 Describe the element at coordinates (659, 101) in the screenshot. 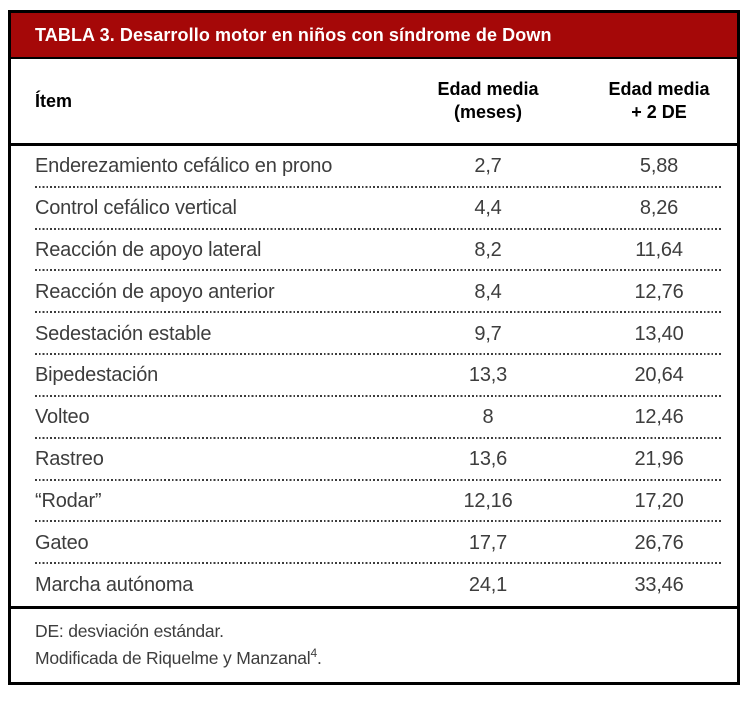

I see `column-header-edad-media-2de: Edad media + 2 DE` at that location.